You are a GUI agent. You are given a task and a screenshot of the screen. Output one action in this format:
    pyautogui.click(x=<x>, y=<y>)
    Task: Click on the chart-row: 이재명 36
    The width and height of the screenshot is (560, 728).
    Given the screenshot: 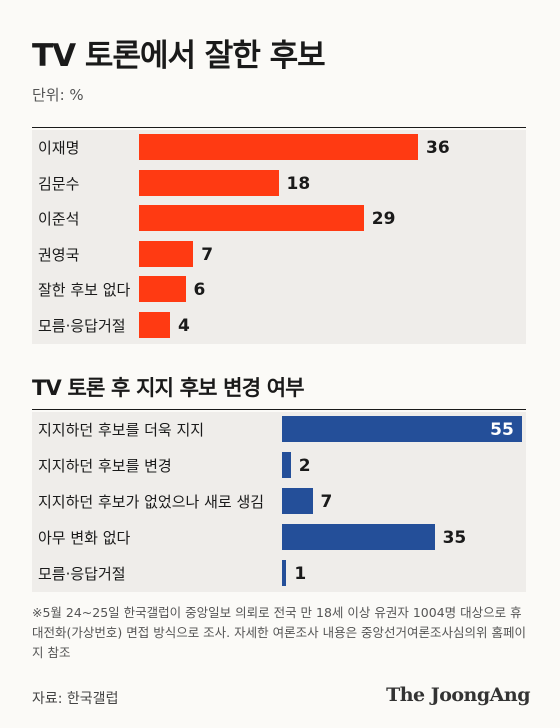 What is the action you would take?
    pyautogui.click(x=279, y=148)
    